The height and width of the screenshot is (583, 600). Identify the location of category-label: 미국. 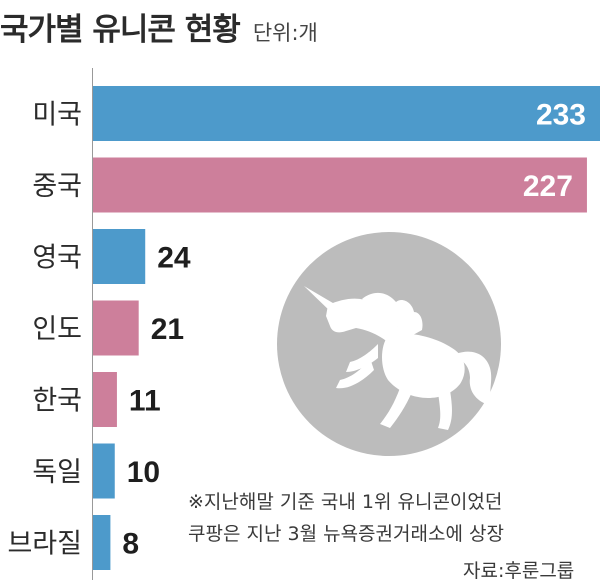
(57, 115).